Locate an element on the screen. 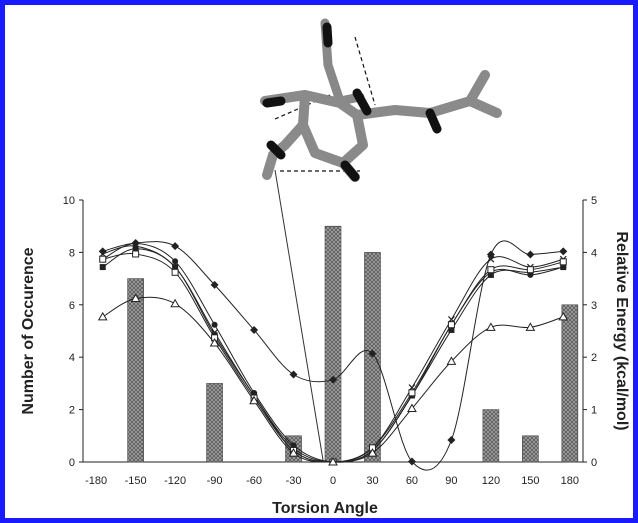  x-tick-label: 90 is located at coordinates (451, 481).